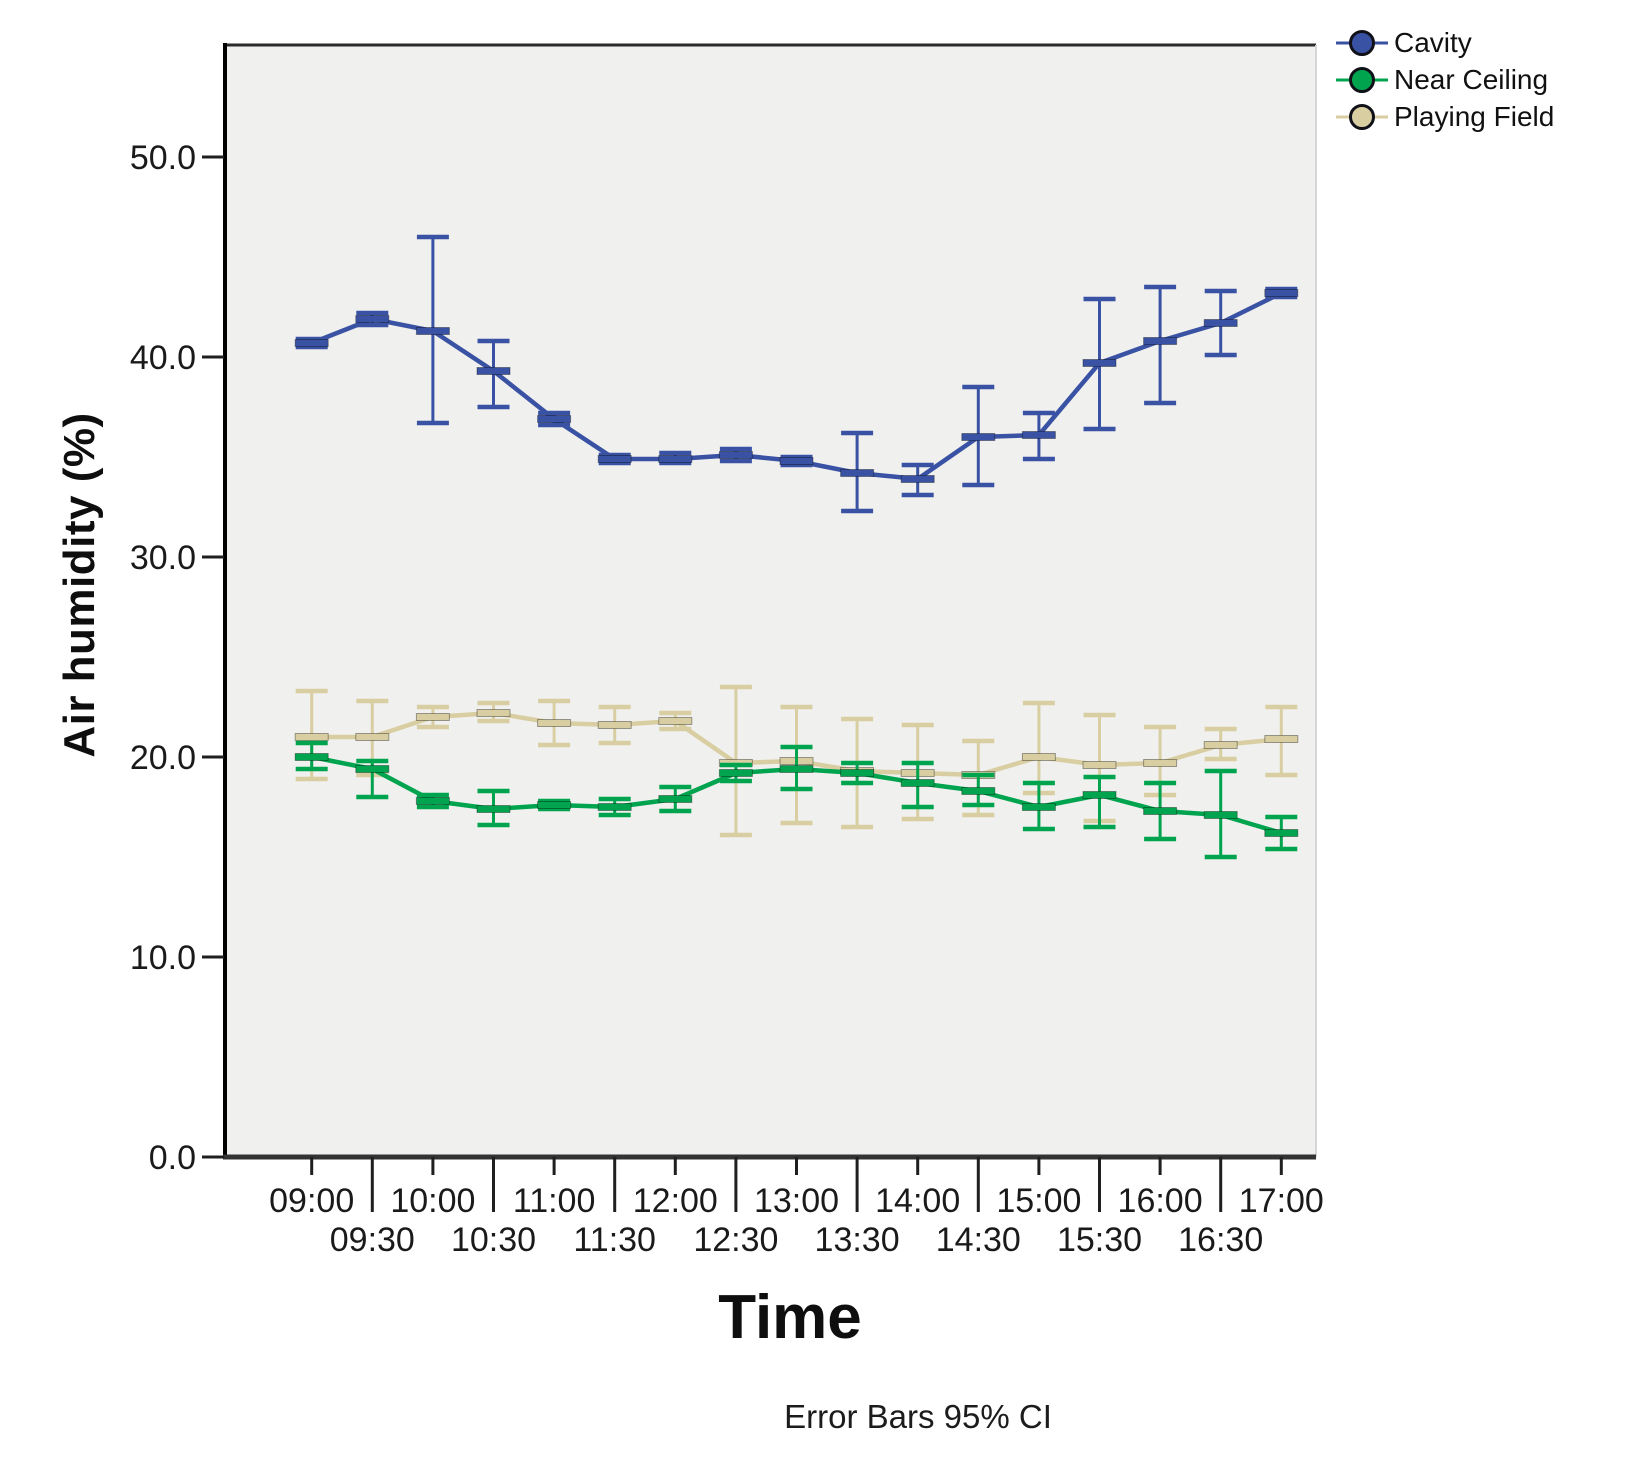 Image resolution: width=1629 pixels, height=1481 pixels. Describe the element at coordinates (1433, 42) in the screenshot. I see `legend-label: Cavity` at that location.